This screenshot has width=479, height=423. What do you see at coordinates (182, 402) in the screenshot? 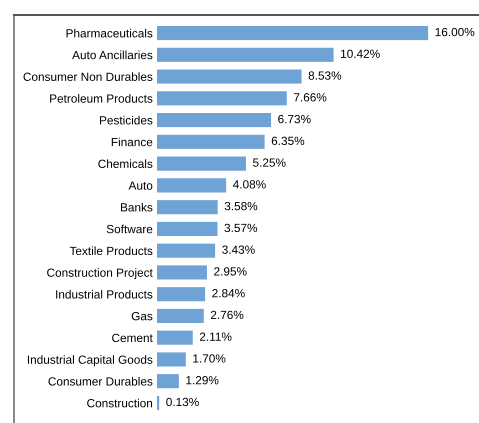
I see `data-label: 0.13%` at bounding box center [182, 402].